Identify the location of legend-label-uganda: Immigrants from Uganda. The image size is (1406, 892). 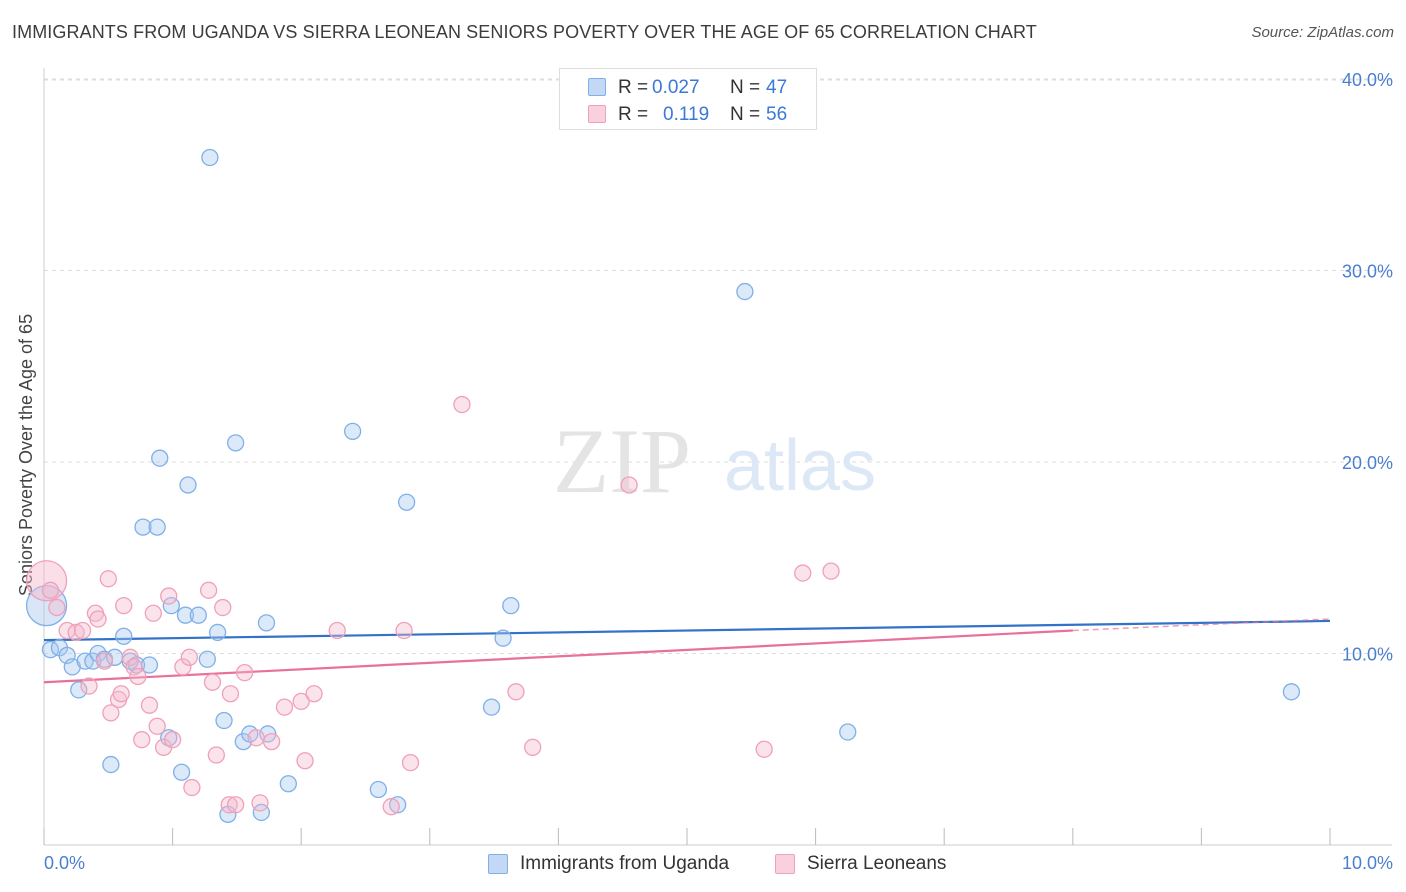
(625, 863).